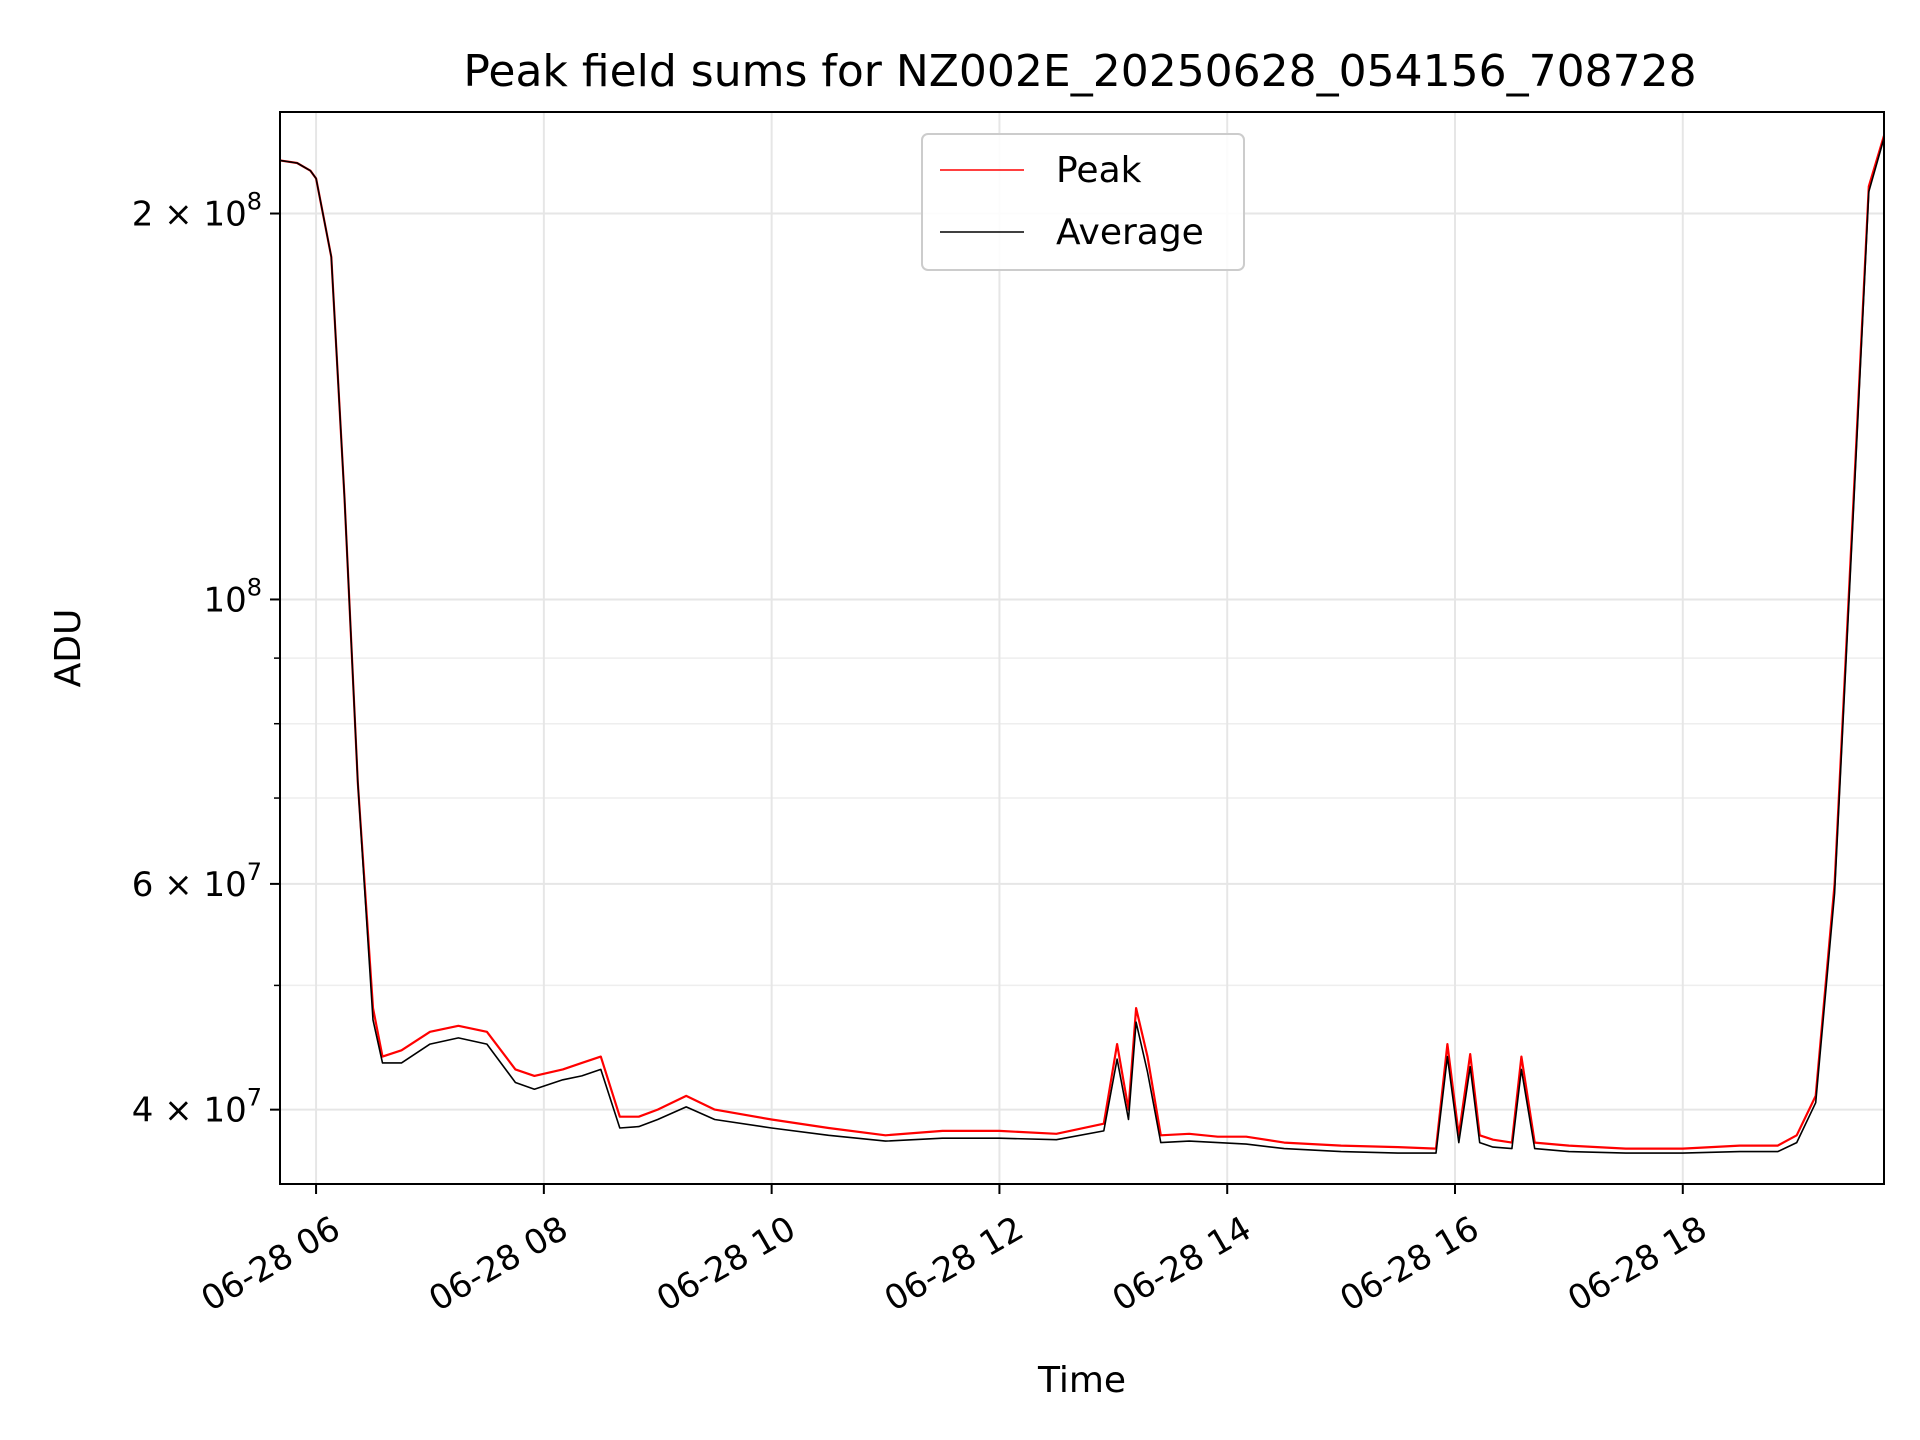  I want to click on y-axis-label: ADU, so click(68, 648).